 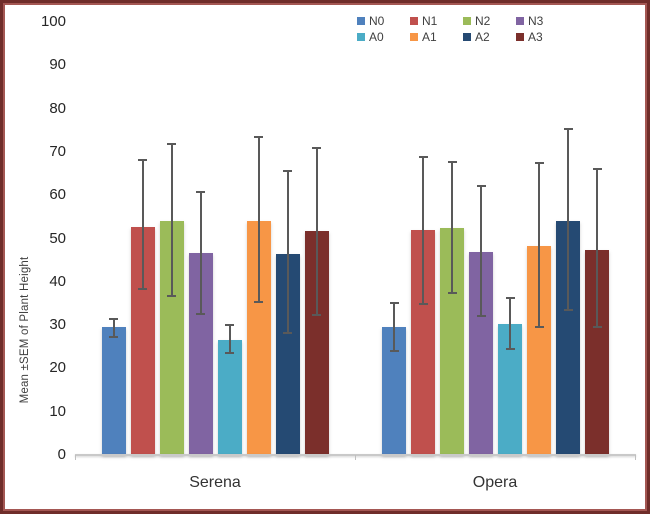 I want to click on legend-label: A3, so click(x=535, y=36).